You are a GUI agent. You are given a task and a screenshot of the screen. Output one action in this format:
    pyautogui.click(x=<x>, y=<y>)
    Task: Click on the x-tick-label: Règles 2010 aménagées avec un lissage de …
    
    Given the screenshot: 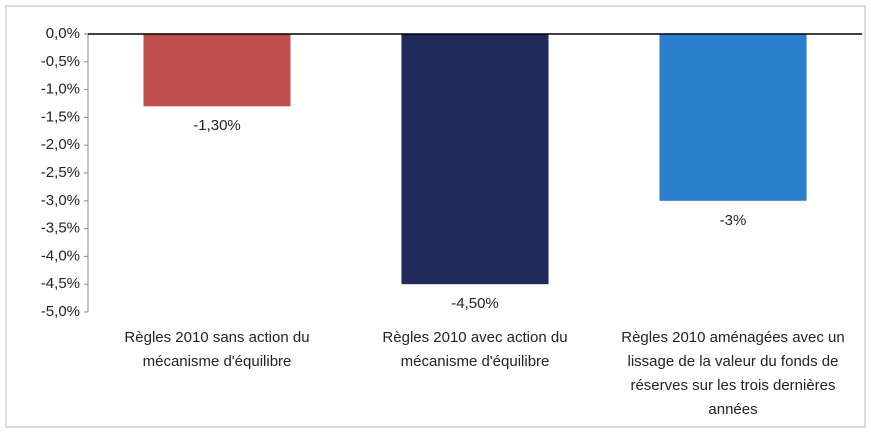 What is the action you would take?
    pyautogui.click(x=733, y=373)
    